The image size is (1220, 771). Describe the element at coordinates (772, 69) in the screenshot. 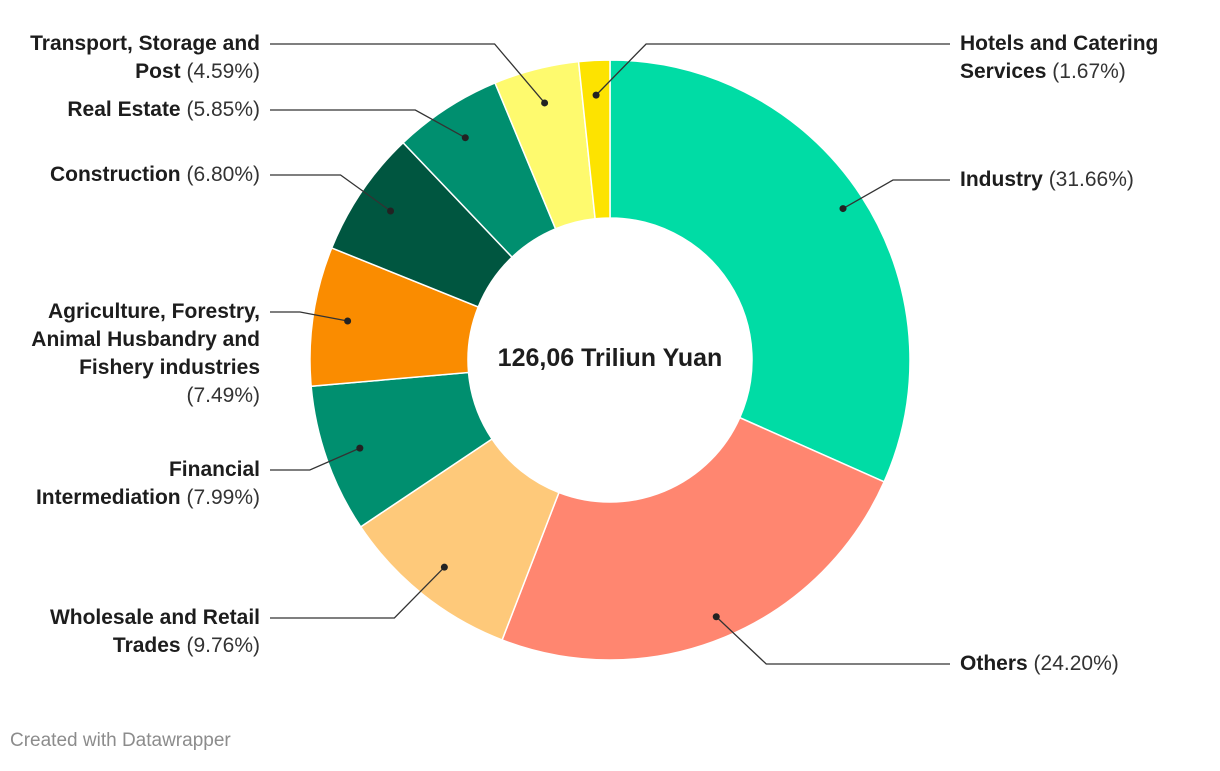

I see `leader-line-hotels-and-catering-services` at that location.